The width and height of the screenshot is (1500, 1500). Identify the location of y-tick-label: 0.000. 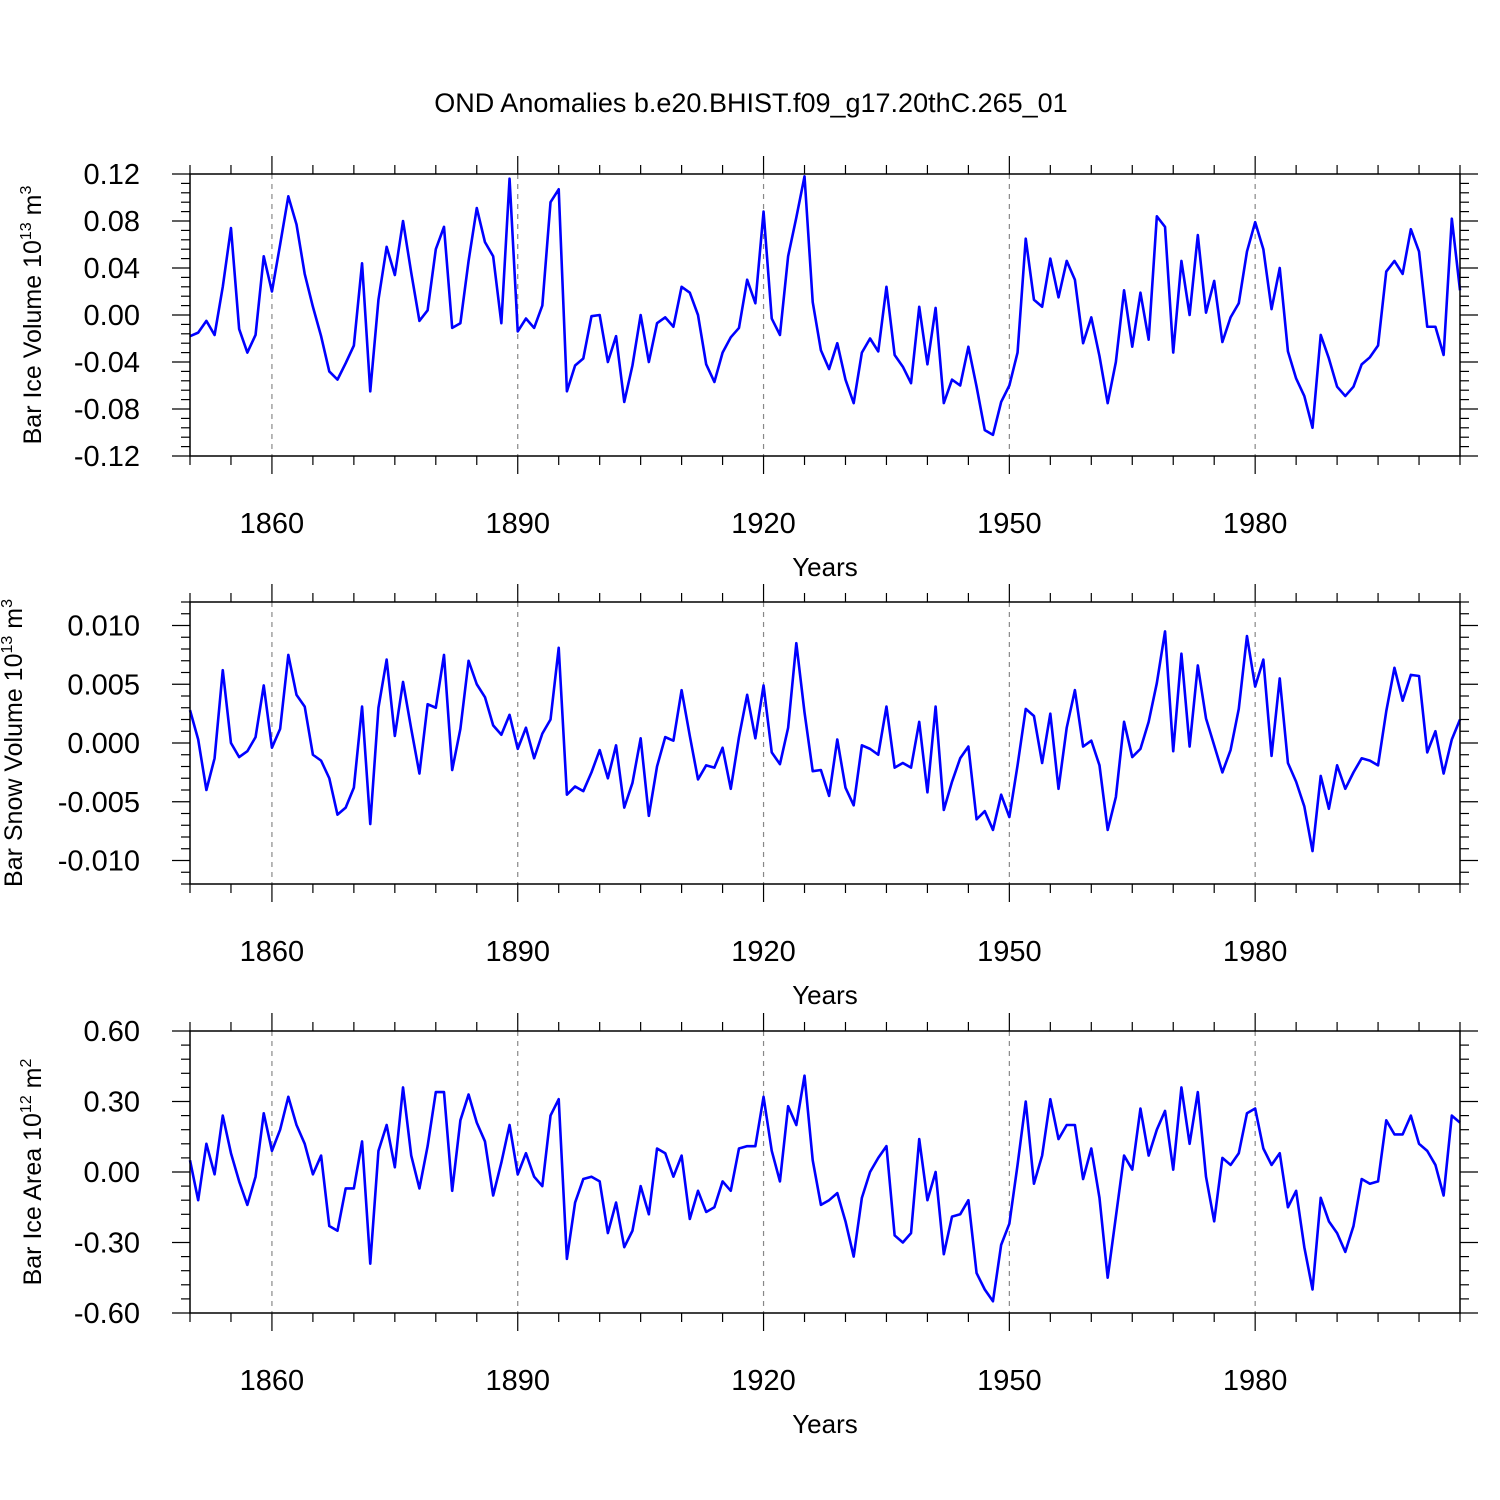
(103, 744).